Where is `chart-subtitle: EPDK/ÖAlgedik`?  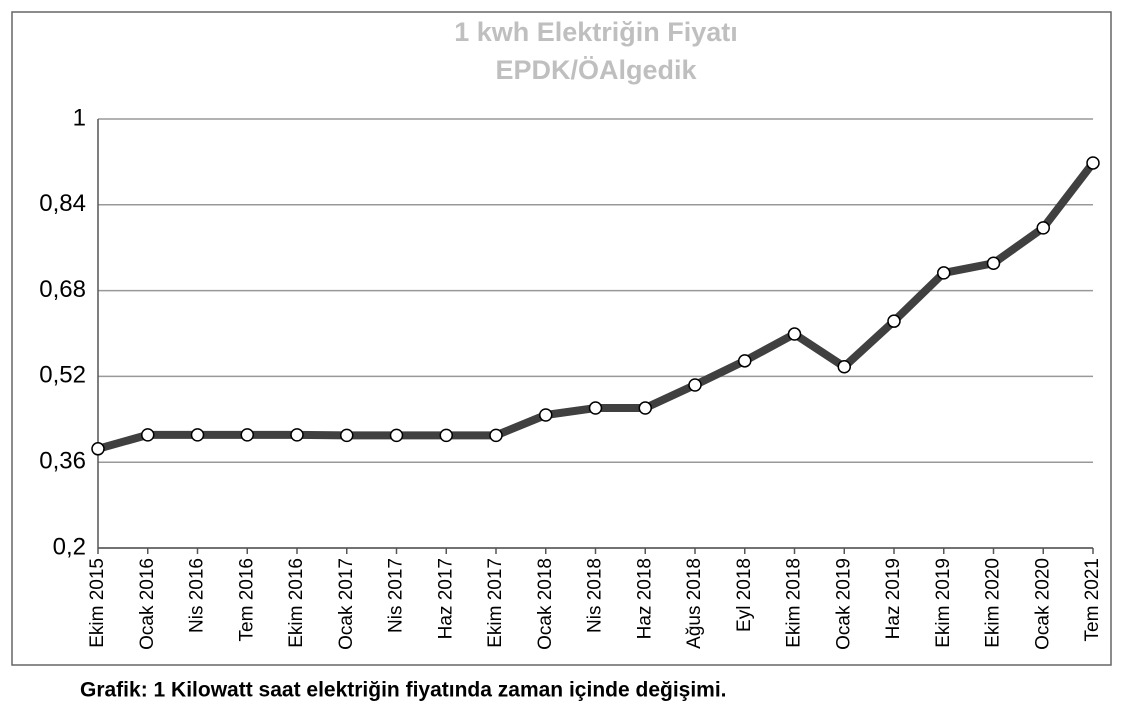 chart-subtitle: EPDK/ÖAlgedik is located at coordinates (596, 70).